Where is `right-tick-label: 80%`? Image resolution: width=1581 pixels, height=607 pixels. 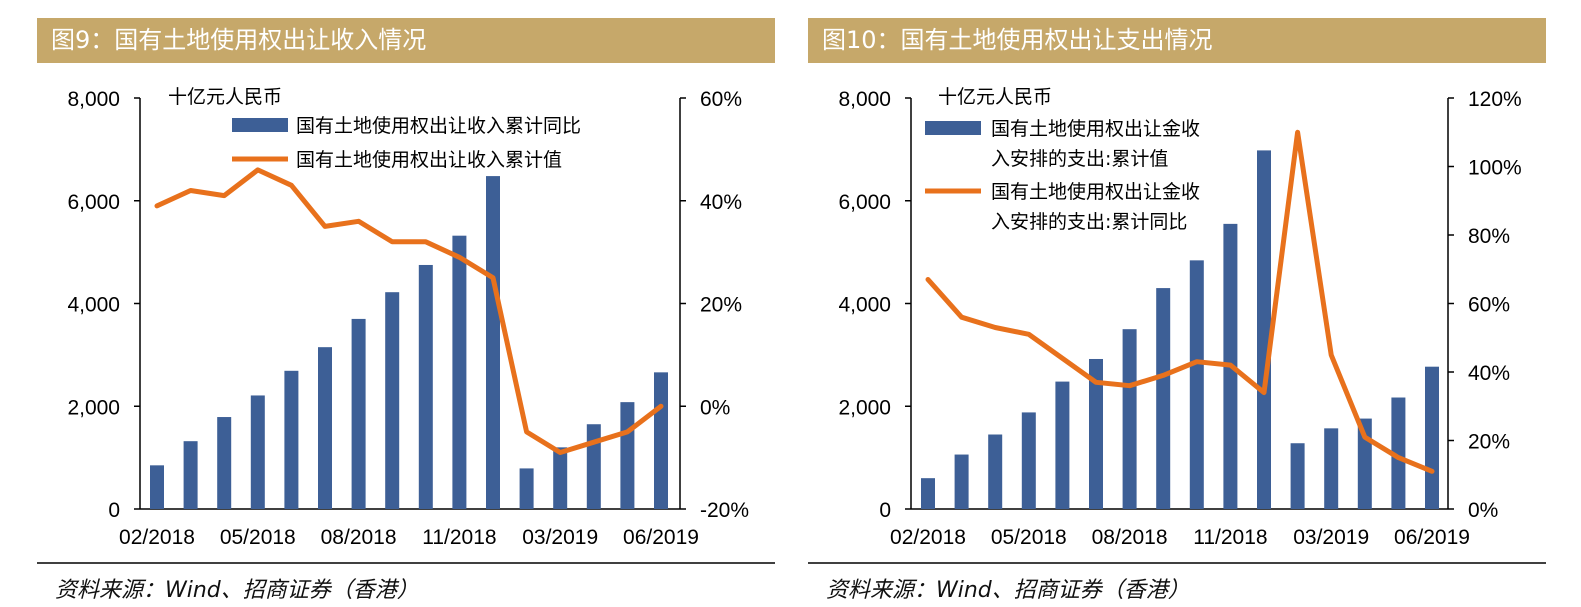
right-tick-label: 80% is located at coordinates (1489, 236).